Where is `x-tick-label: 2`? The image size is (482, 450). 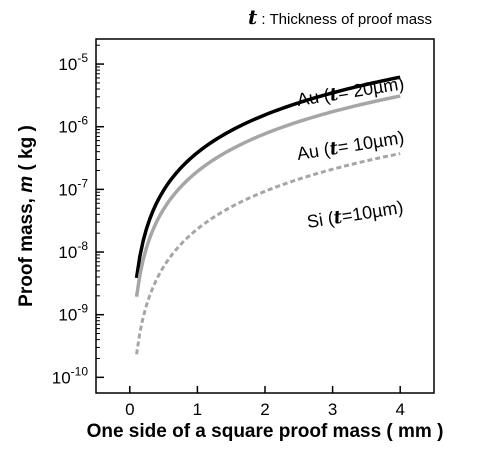 x-tick-label: 2 is located at coordinates (264, 409).